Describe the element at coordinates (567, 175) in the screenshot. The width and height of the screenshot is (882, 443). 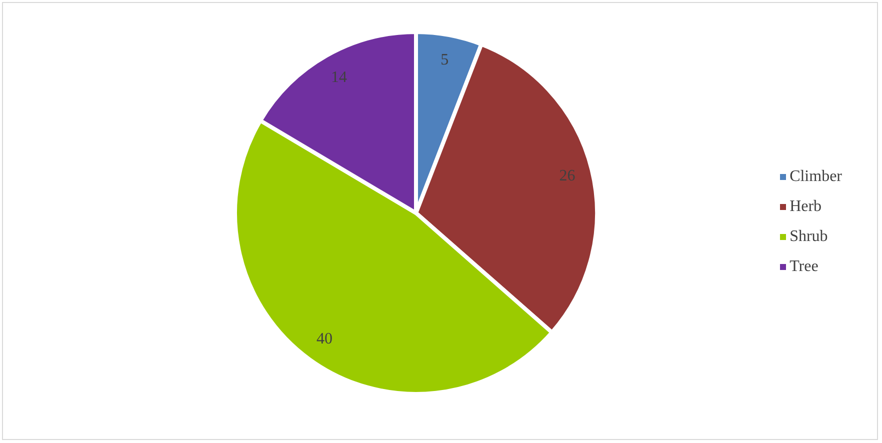
I see `data-label: 26` at that location.